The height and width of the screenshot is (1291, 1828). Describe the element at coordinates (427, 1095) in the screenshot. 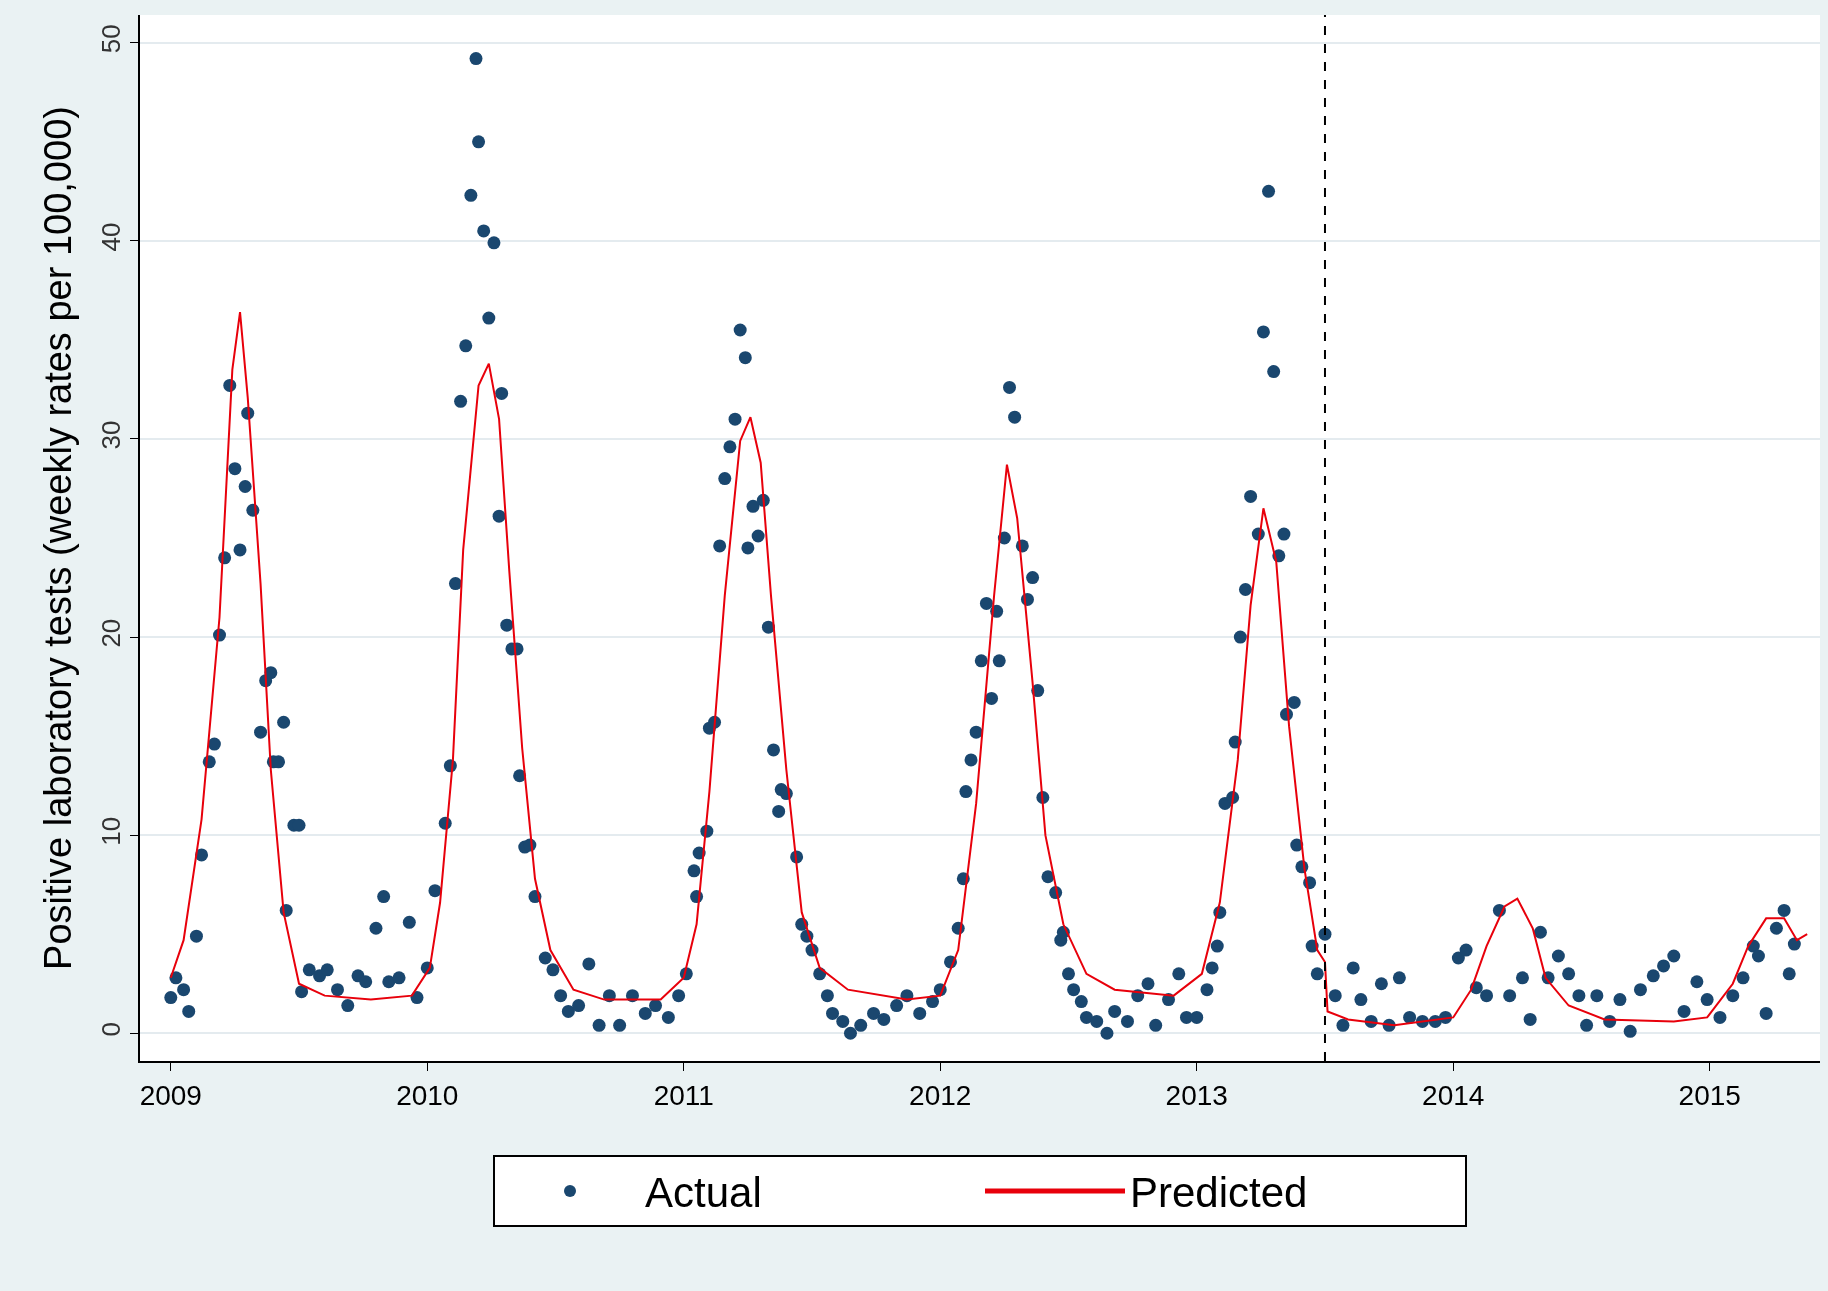

I see `x-tick-label: 2010` at that location.